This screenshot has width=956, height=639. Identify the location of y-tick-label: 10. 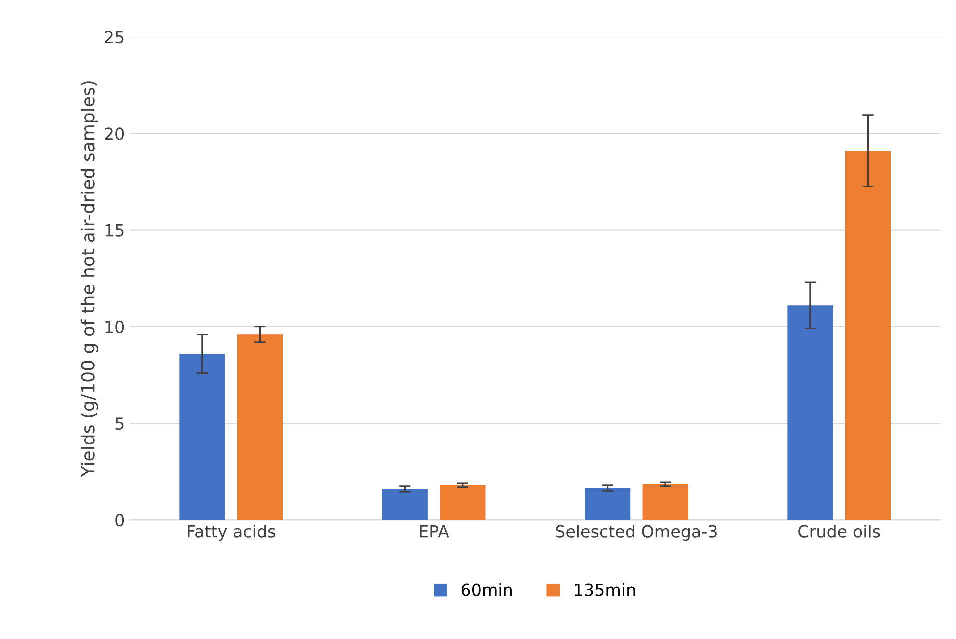
(115, 327).